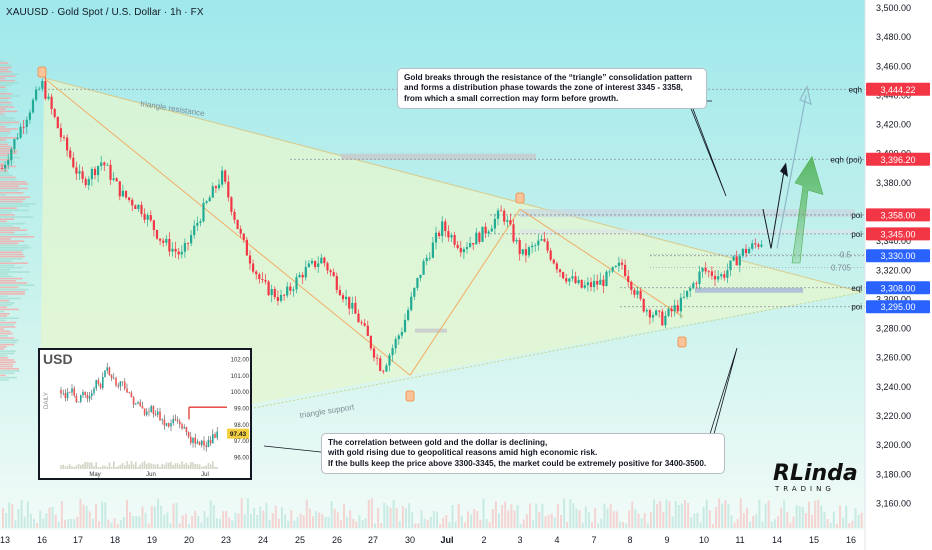 The height and width of the screenshot is (550, 932). I want to click on time-tick-label: Jul, so click(446, 540).